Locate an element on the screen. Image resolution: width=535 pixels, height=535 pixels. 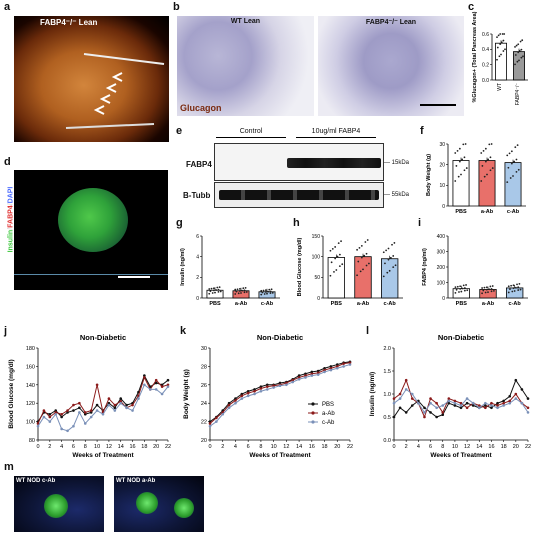
x-tick-label: PBS is located at coordinates (462, 304).